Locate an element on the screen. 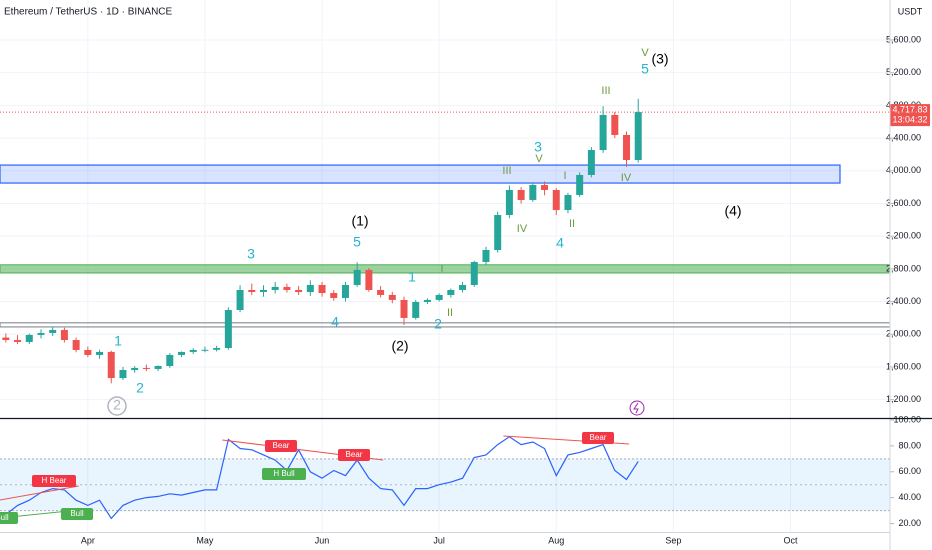 The height and width of the screenshot is (550, 932). wave-label: 5 is located at coordinates (357, 242).